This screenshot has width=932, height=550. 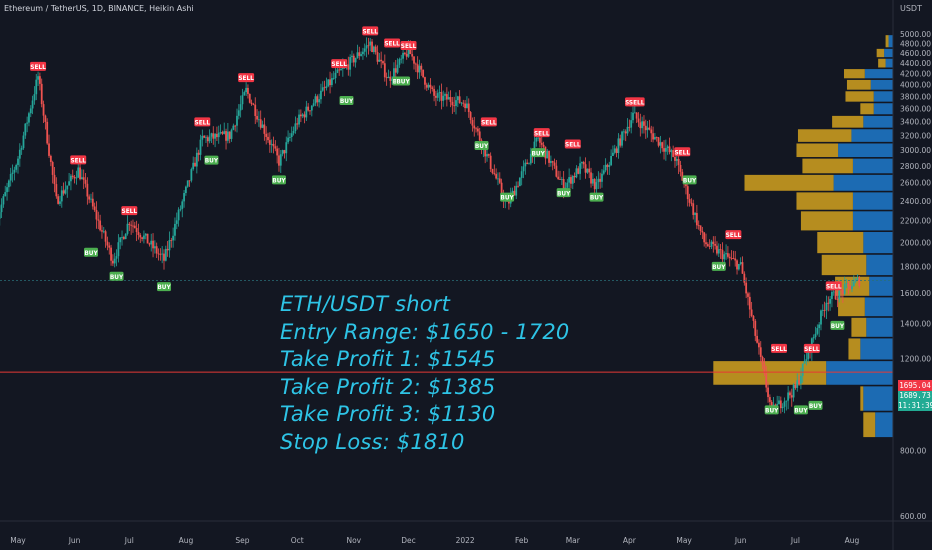 What do you see at coordinates (466, 535) in the screenshot?
I see `x-axis-bg` at bounding box center [466, 535].